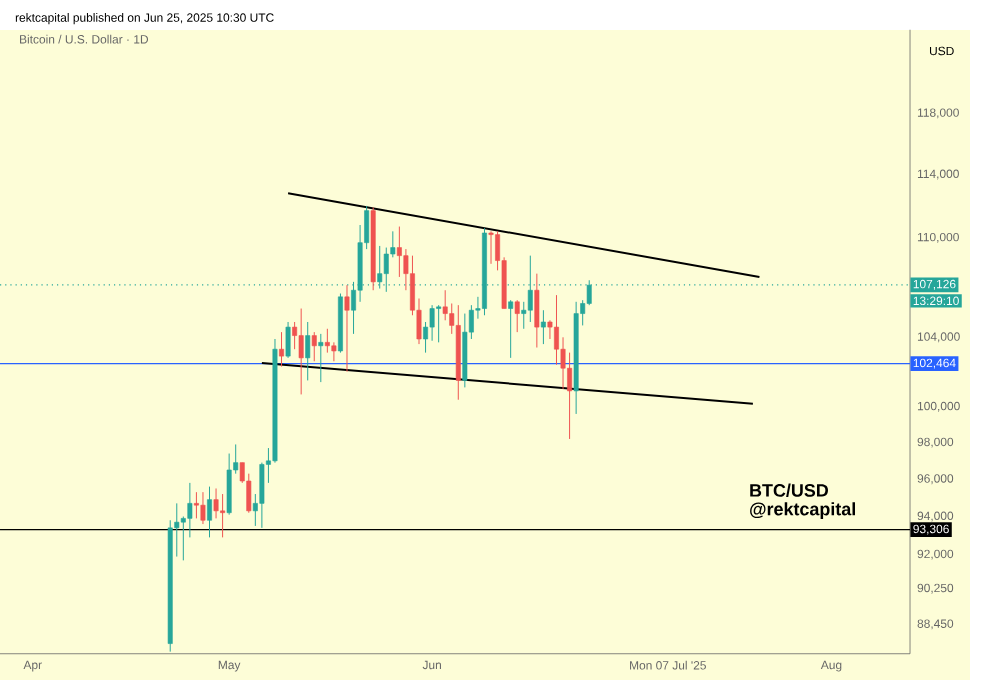 The image size is (1000, 696). Describe the element at coordinates (789, 490) in the screenshot. I see `annotation: BTC/USD` at that location.